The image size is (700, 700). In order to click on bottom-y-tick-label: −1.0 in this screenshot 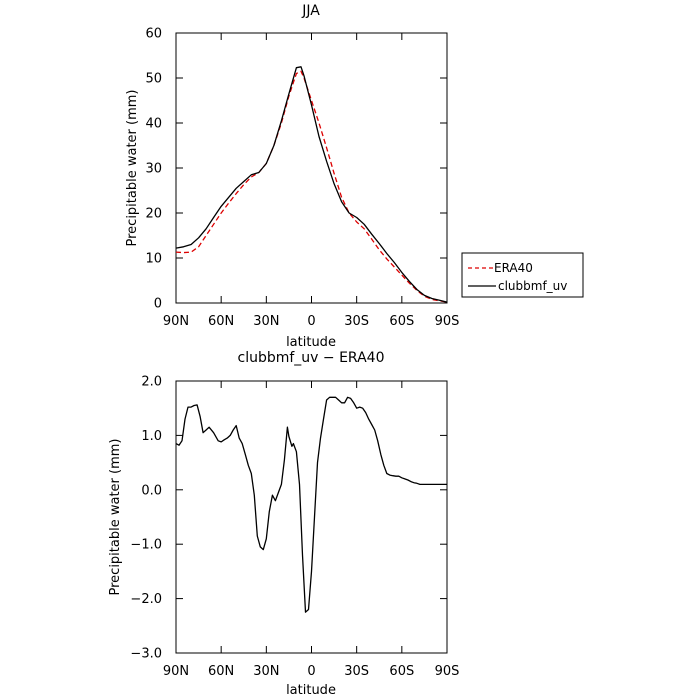, I will do `click(146, 545)`.